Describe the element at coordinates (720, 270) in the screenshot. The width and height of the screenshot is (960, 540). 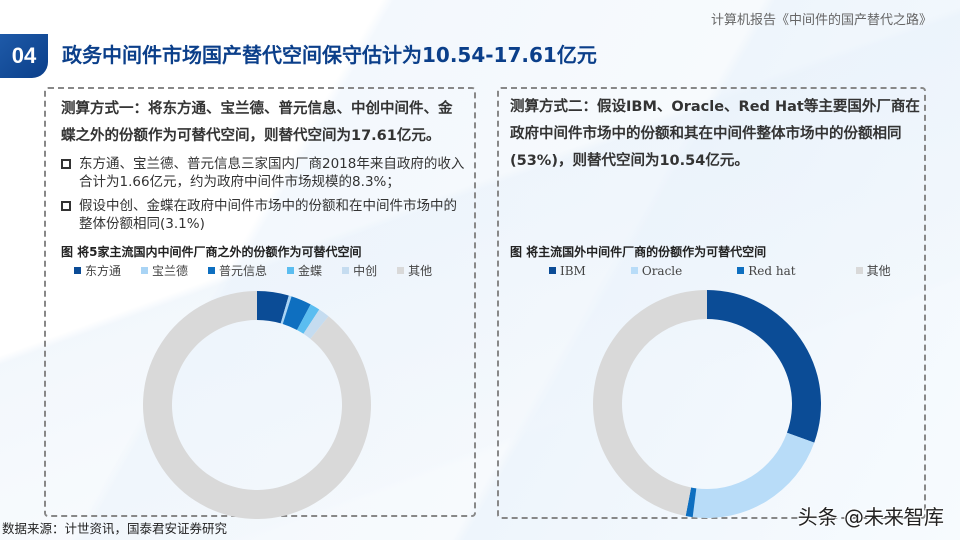
I see `chart-legend-foreign: IBM Oracle Red hat 其他` at that location.